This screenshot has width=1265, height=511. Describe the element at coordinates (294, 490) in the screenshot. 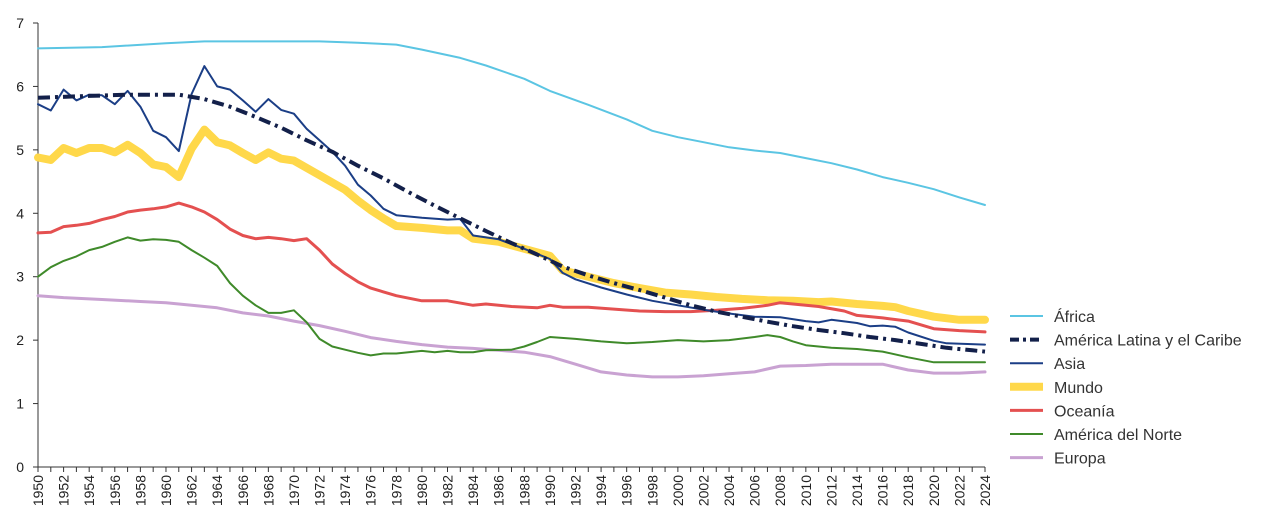

I see `x-tick-label: 1970` at that location.